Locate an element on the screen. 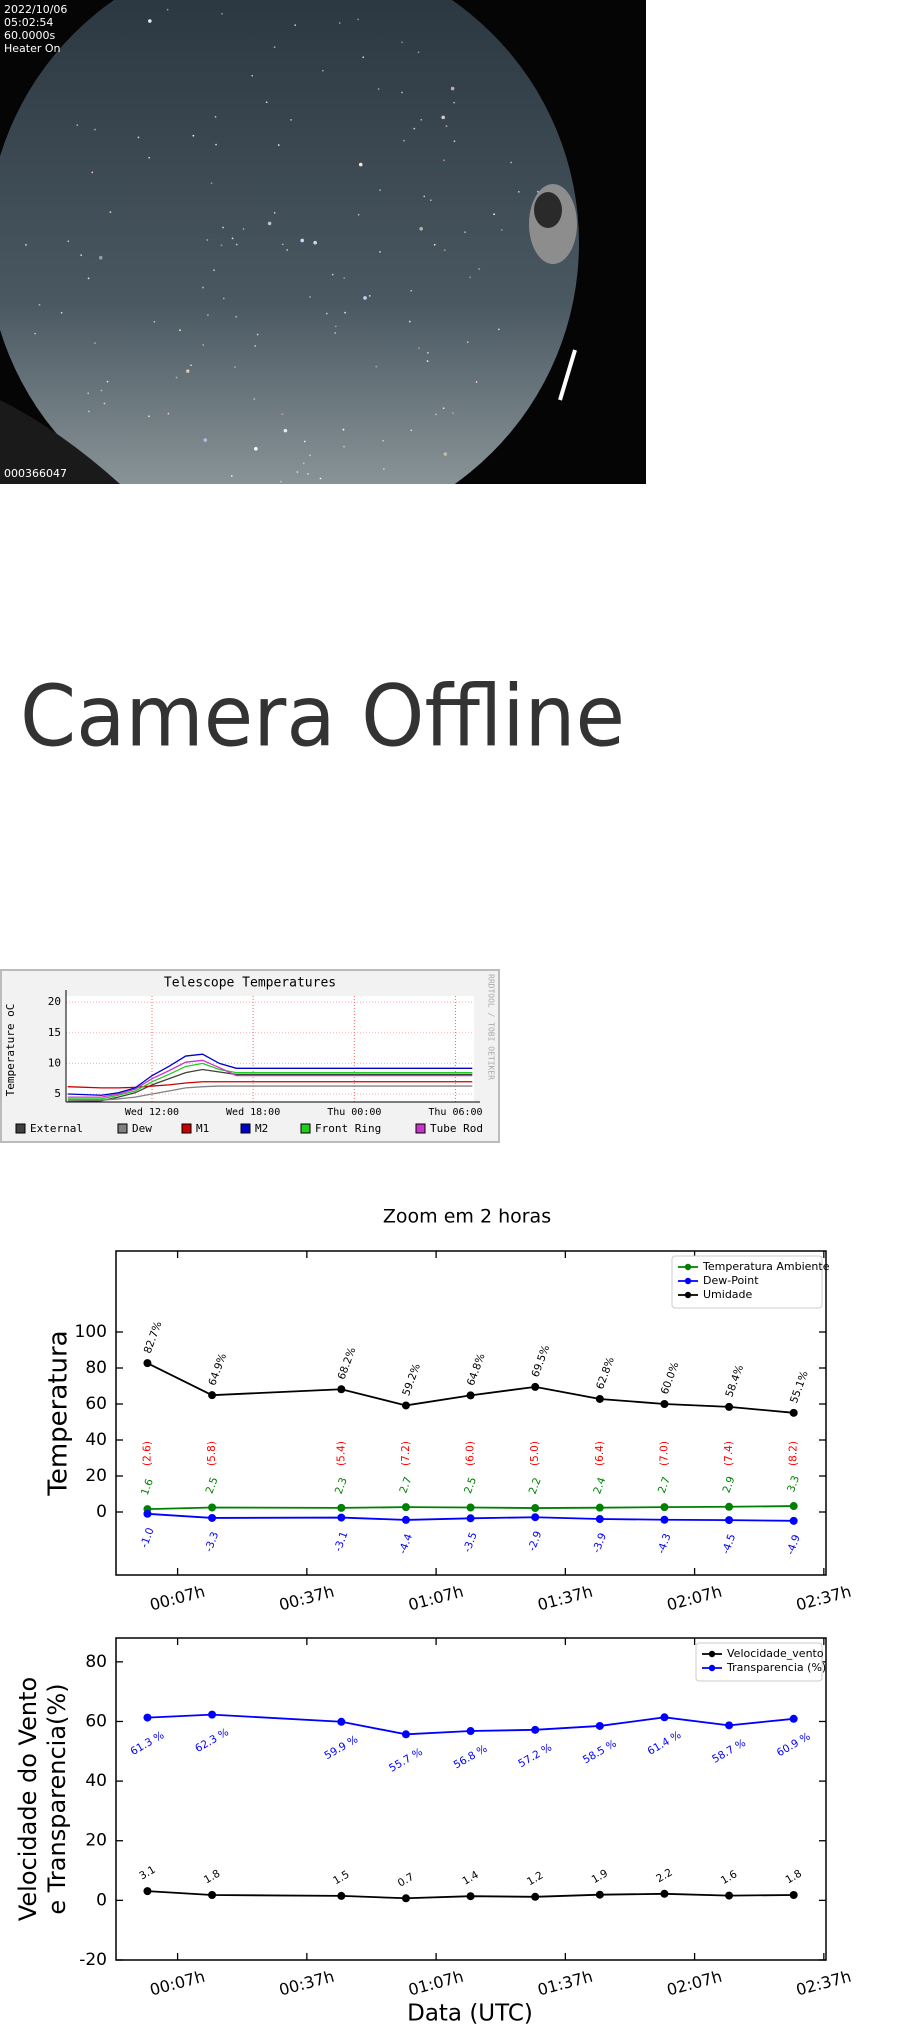 This screenshot has width=910, height=2043. data-label: 61.4 % is located at coordinates (665, 1743).